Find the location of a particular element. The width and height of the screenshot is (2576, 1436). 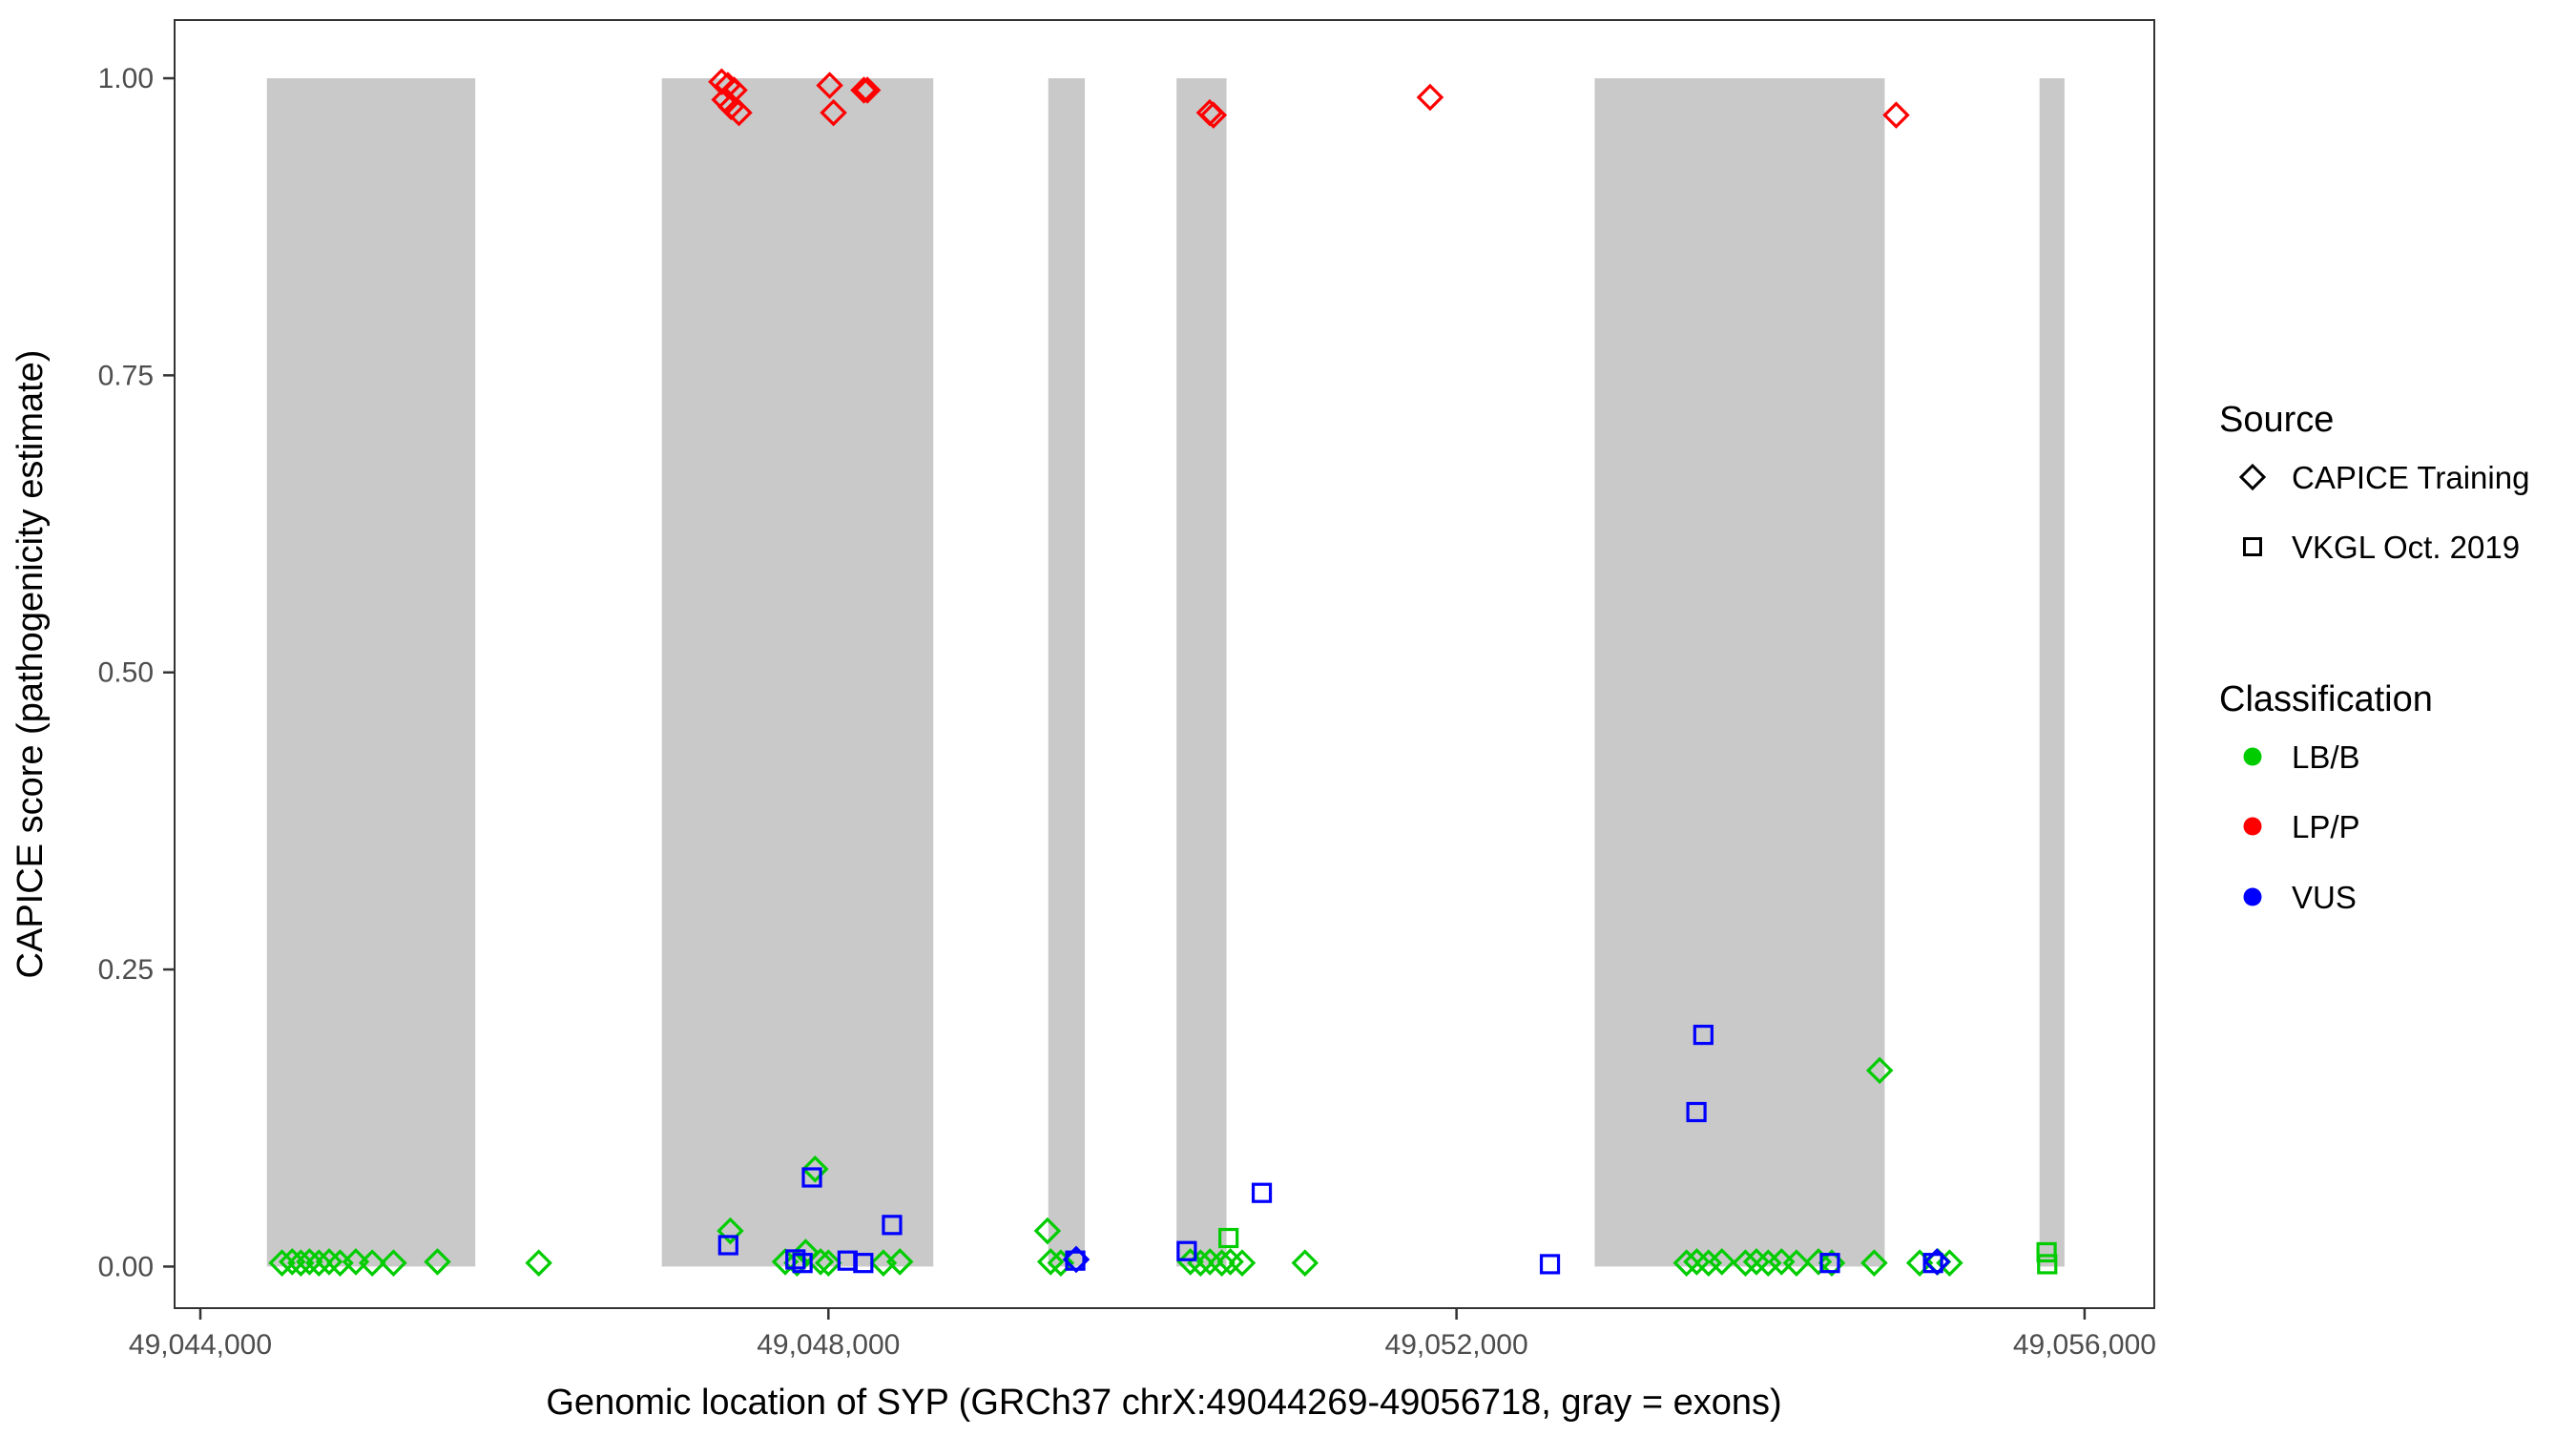

x-tick-label: 49,056,000 is located at coordinates (2084, 1345).